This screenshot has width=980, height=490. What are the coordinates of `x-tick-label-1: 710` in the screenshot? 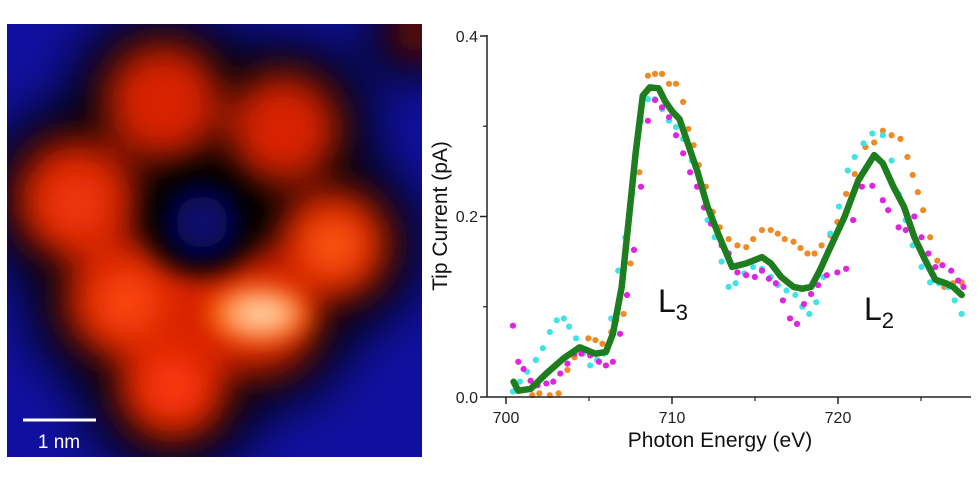 It's located at (672, 418).